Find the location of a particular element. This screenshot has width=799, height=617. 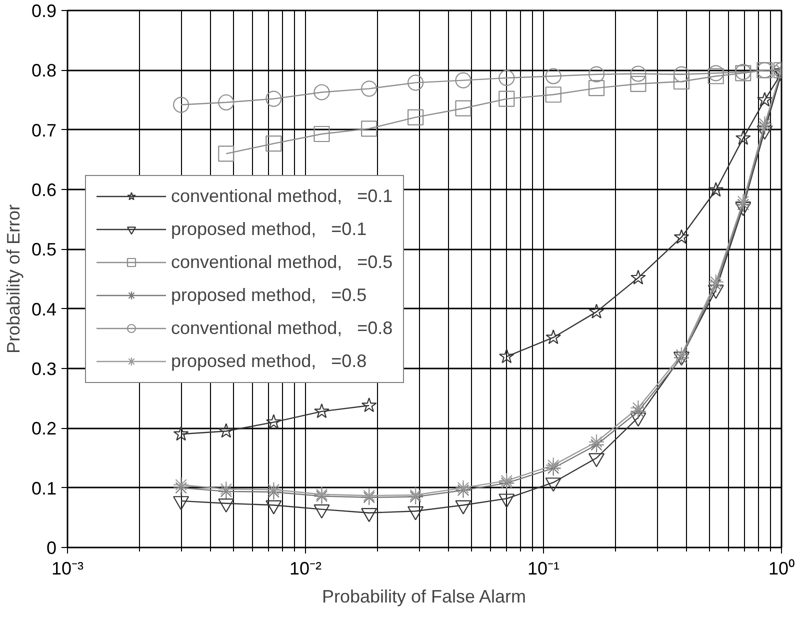

legend-label: proposed method, =0.8 is located at coordinates (269, 361).